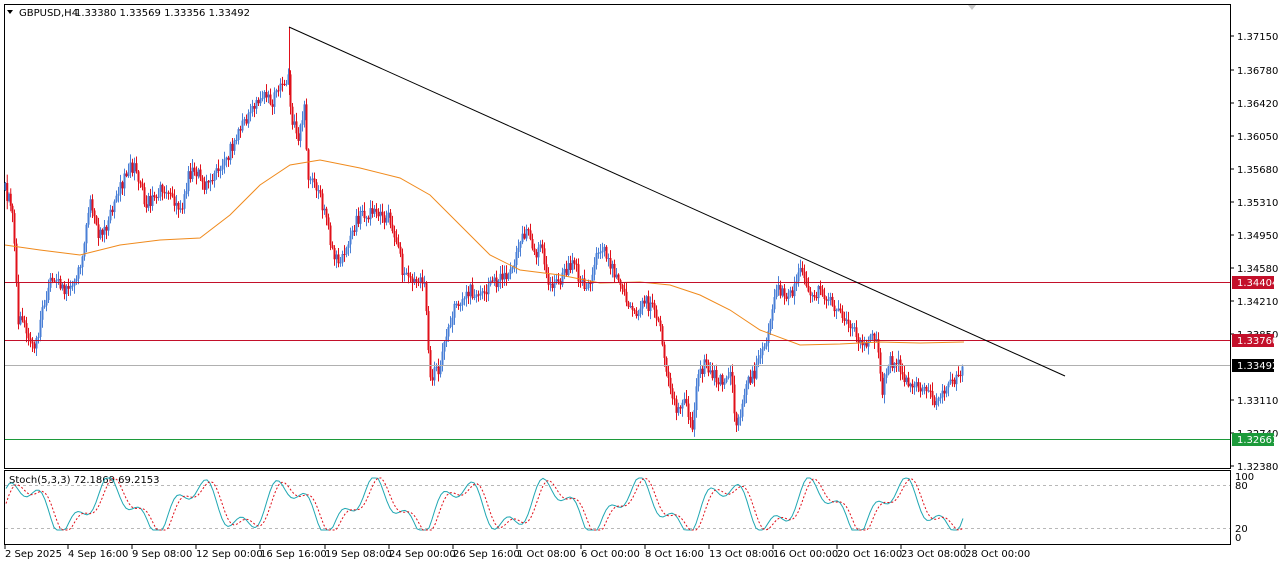  Describe the element at coordinates (674, 554) in the screenshot. I see `time-tick-label: 8 Oct 16:00` at that location.